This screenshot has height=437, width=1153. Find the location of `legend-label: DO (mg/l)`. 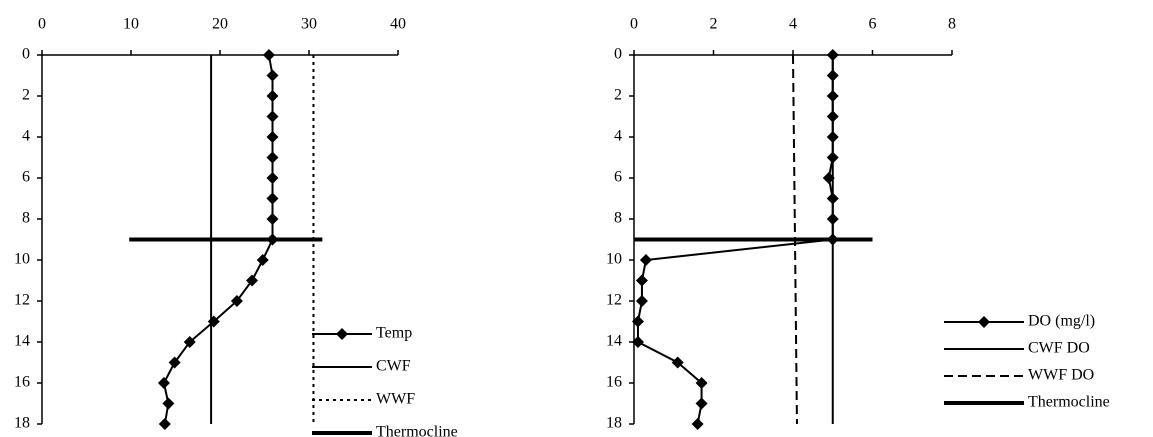

legend-label: DO (mg/l) is located at coordinates (1061, 321).